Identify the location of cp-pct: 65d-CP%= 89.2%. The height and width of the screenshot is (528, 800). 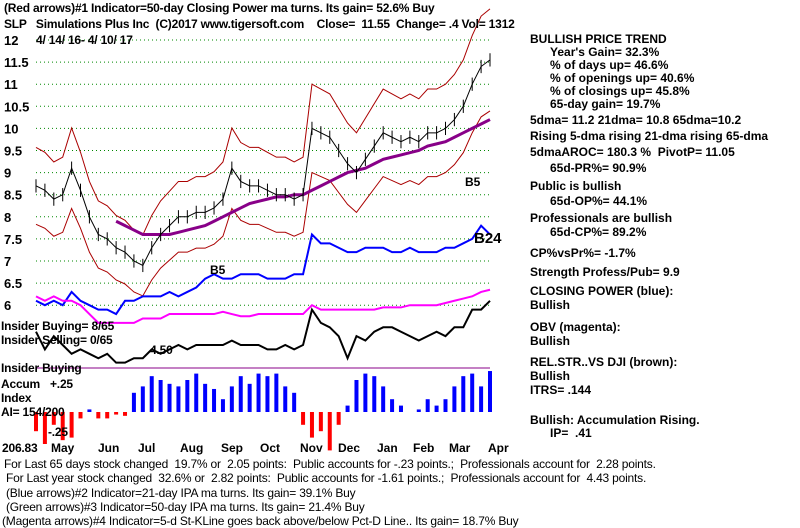
(598, 232).